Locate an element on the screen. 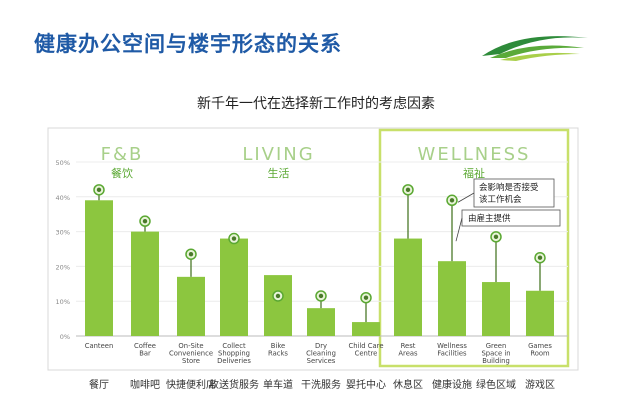  chart-subtitle: 新千年一代在选择新工作时的考虑因素 is located at coordinates (316, 104).